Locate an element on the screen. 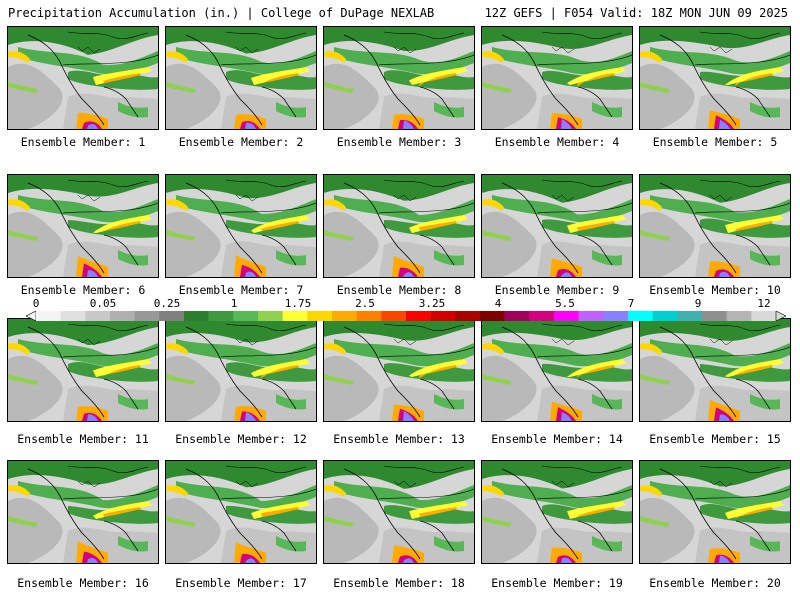  colorbar-tick-label: 1.75 is located at coordinates (298, 303).